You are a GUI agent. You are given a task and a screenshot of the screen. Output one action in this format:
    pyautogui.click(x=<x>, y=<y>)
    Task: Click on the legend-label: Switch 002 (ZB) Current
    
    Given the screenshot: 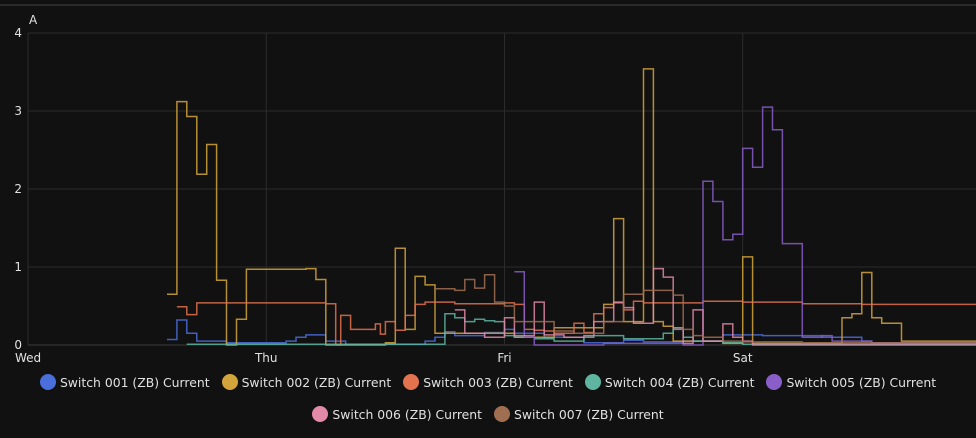 What is the action you would take?
    pyautogui.click(x=316, y=382)
    